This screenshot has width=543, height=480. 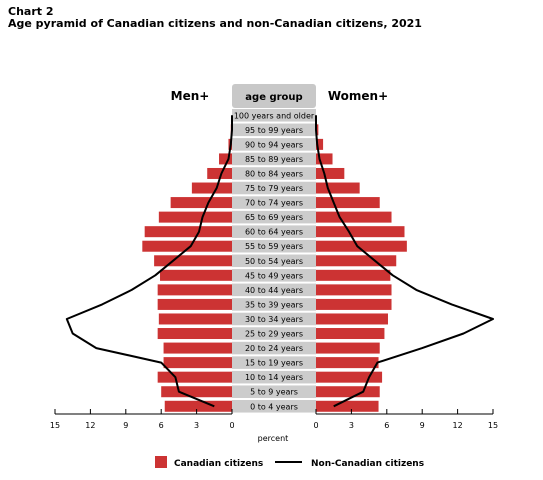 I want to click on age-group-label: 60 to 64 years, so click(x=274, y=232).